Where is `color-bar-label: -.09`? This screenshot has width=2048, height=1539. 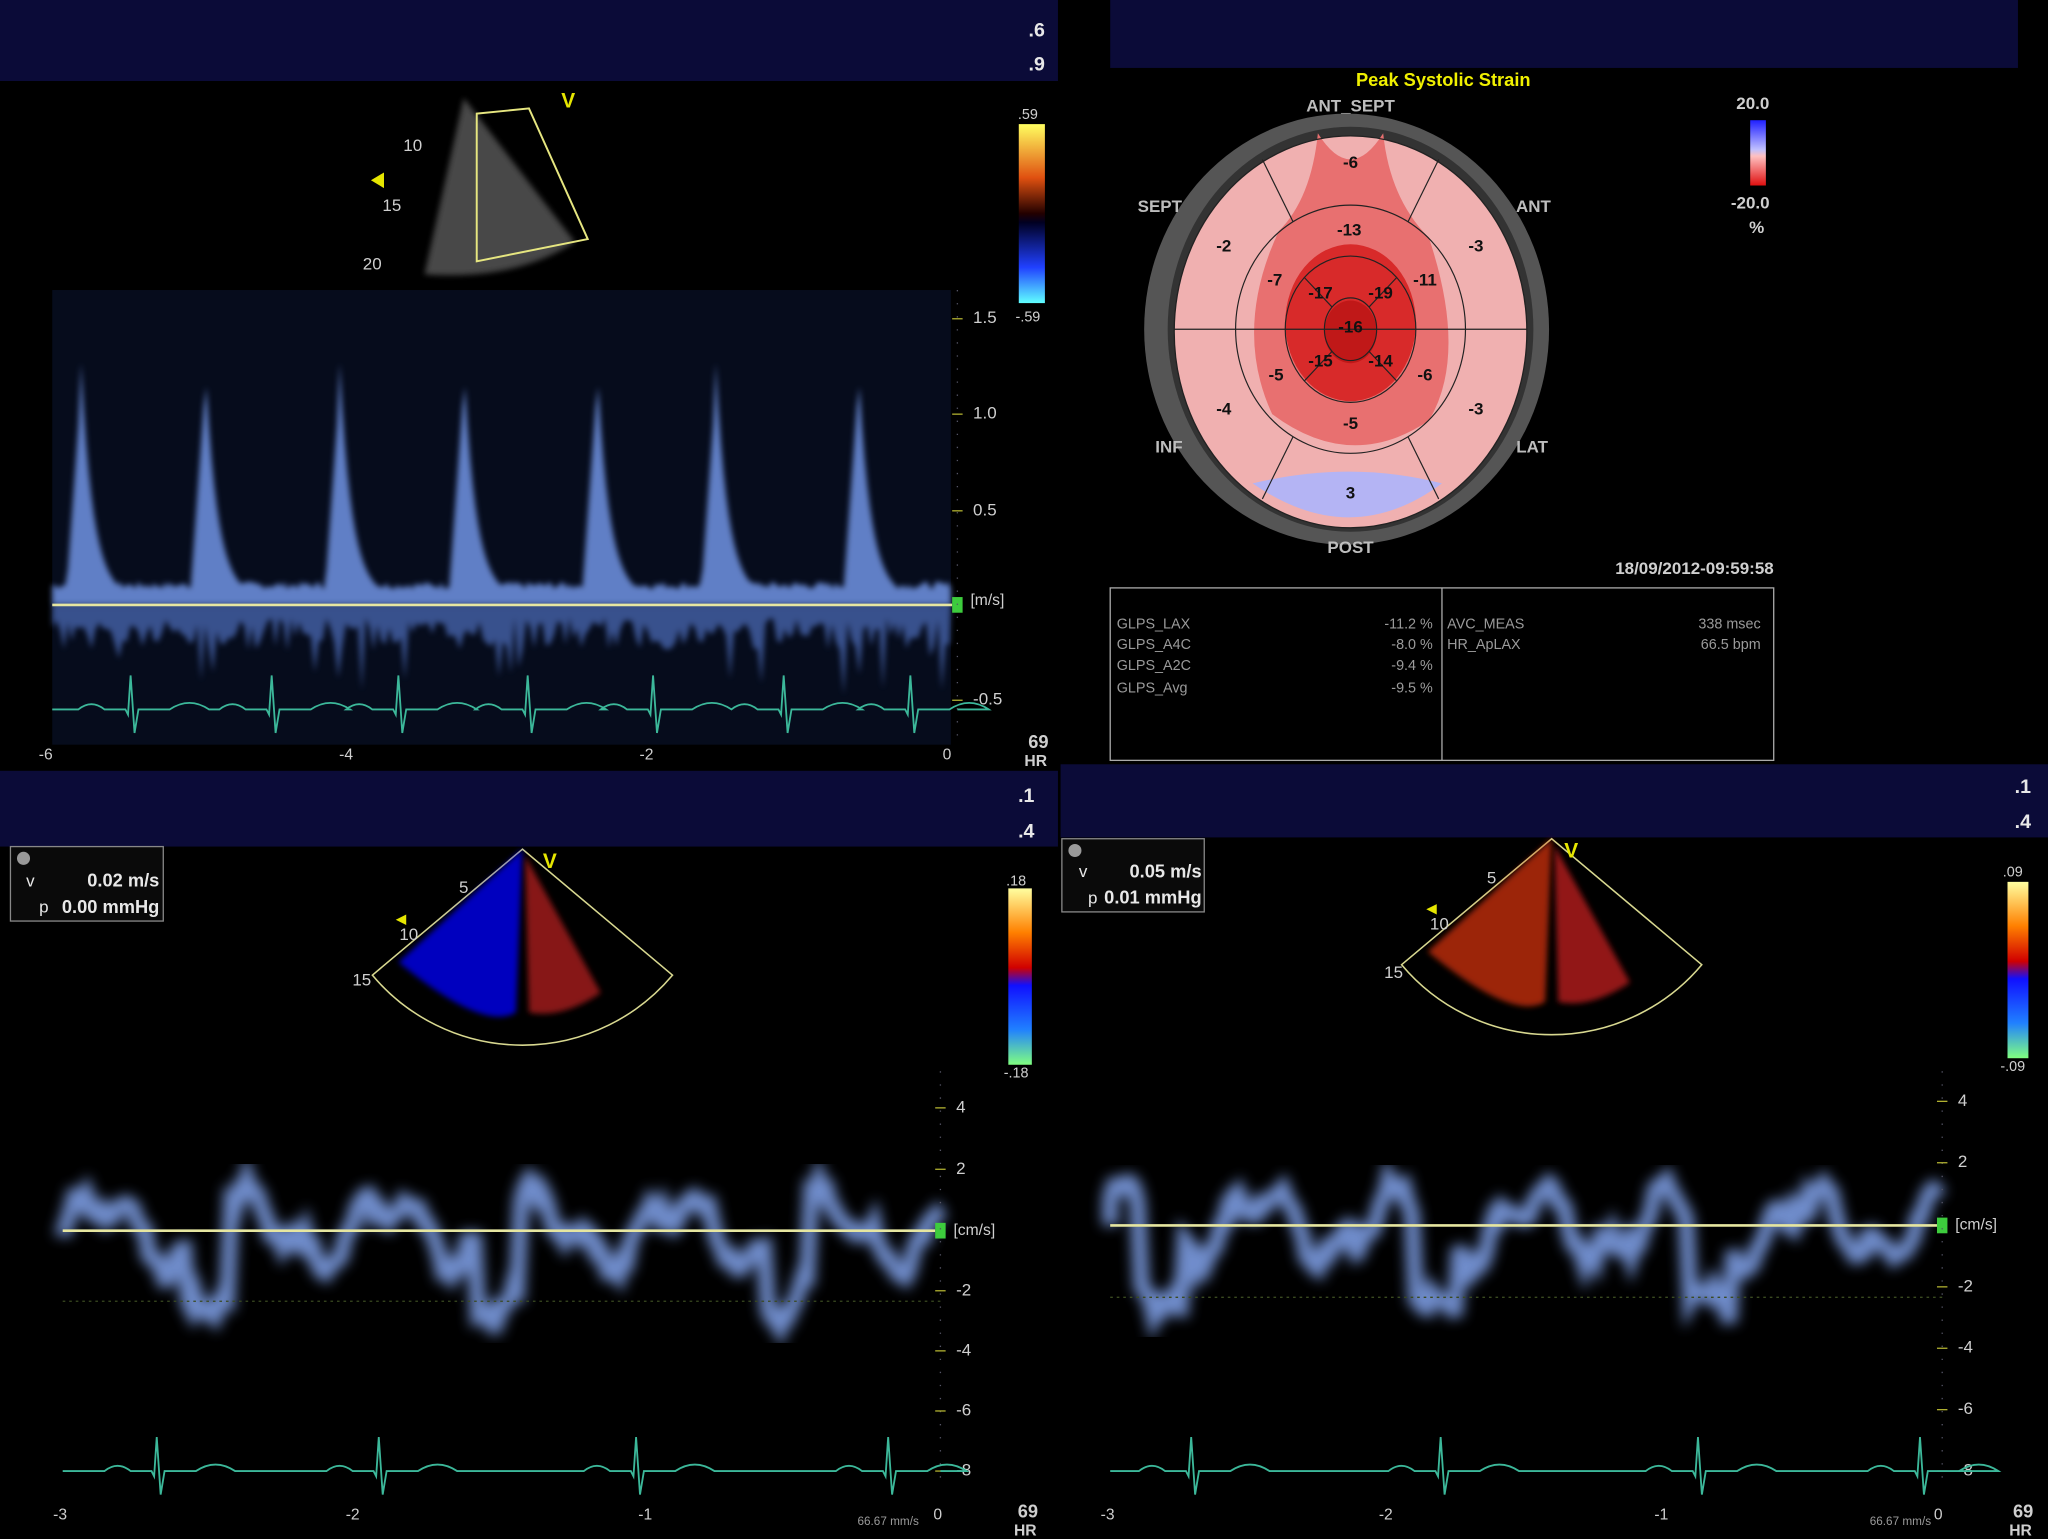 color-bar-label: -.09 is located at coordinates (2012, 1067).